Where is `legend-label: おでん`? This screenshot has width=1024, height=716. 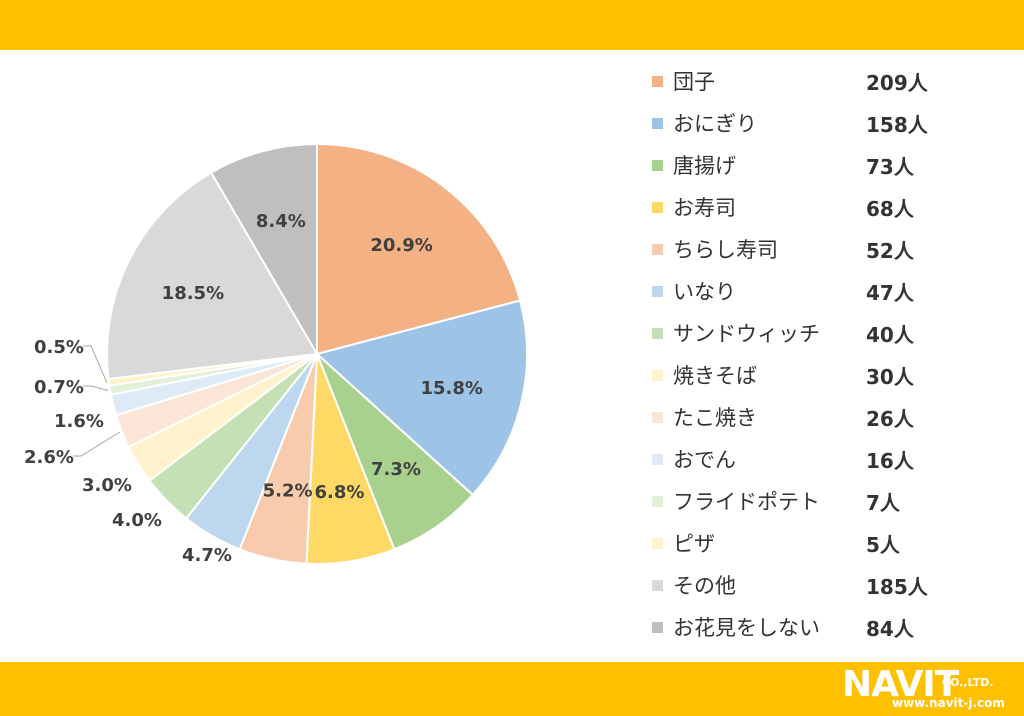
legend-label: おでん is located at coordinates (704, 460).